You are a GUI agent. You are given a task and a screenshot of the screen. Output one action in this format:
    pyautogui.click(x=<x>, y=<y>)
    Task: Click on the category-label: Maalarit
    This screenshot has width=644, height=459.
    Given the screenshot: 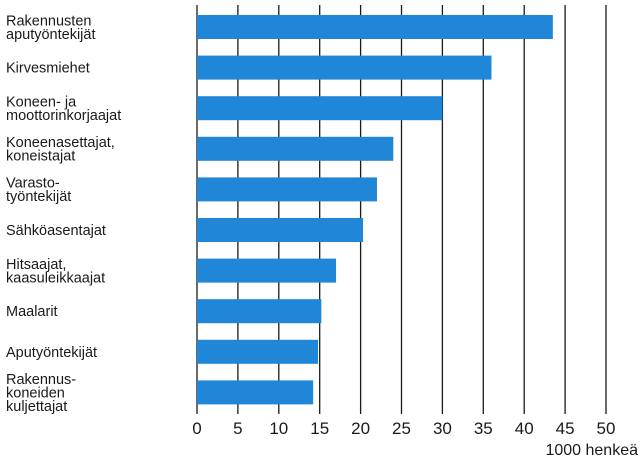 What is the action you would take?
    pyautogui.click(x=32, y=312)
    